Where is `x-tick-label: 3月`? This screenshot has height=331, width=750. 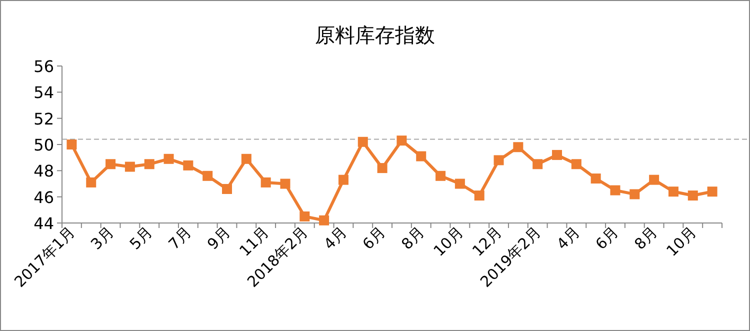 x-tick-label: 3月 is located at coordinates (102, 238).